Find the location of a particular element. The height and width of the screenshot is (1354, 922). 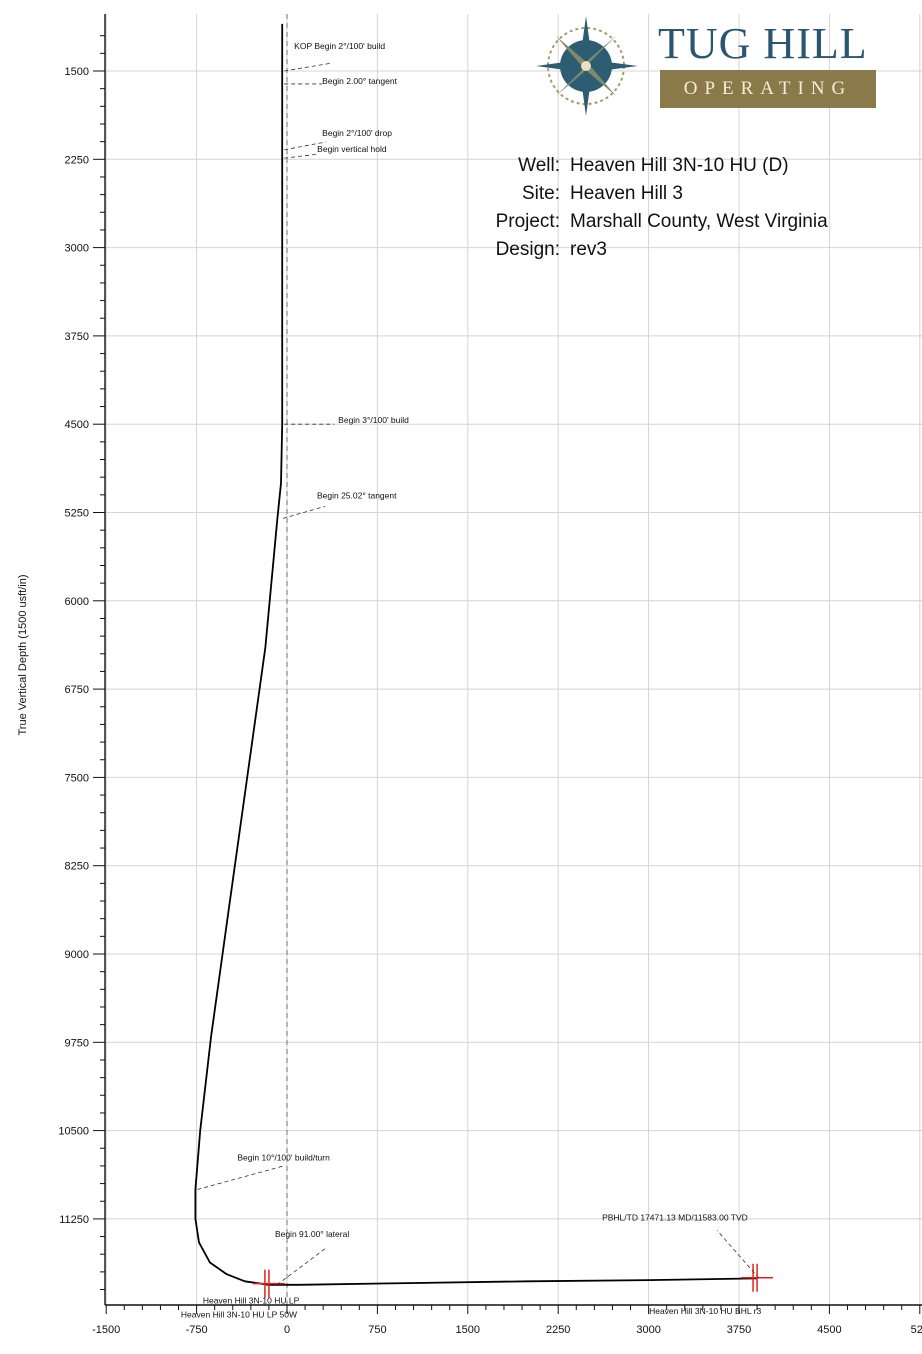

y-tick-label: 11250 is located at coordinates (74, 1220).